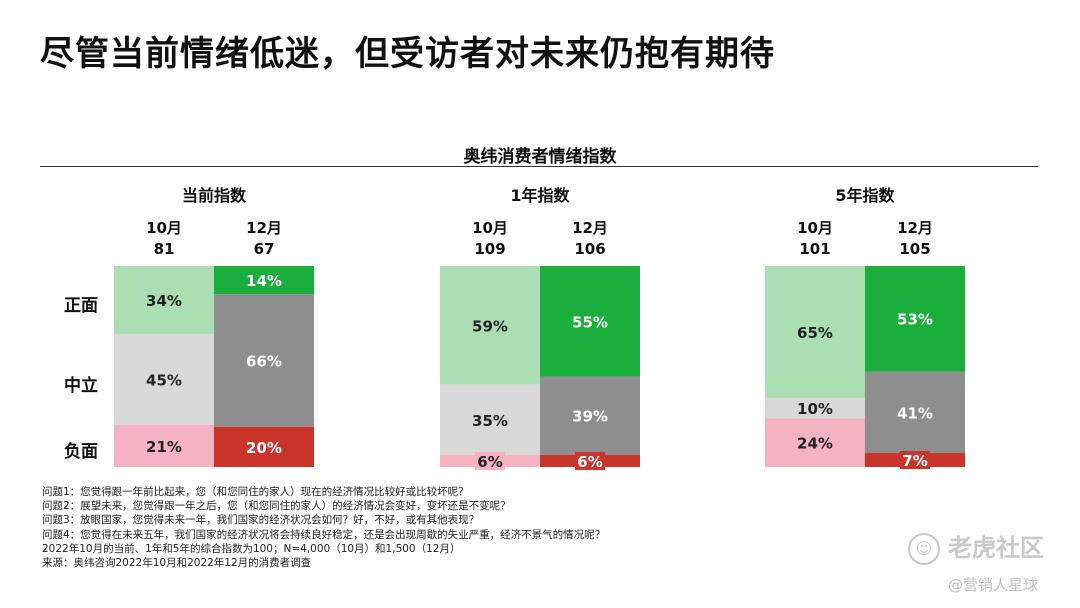 The width and height of the screenshot is (1080, 608). Describe the element at coordinates (407, 54) in the screenshot. I see `page-title: 尽管当前情绪低迷，但受访者对未来仍抱有期待` at that location.